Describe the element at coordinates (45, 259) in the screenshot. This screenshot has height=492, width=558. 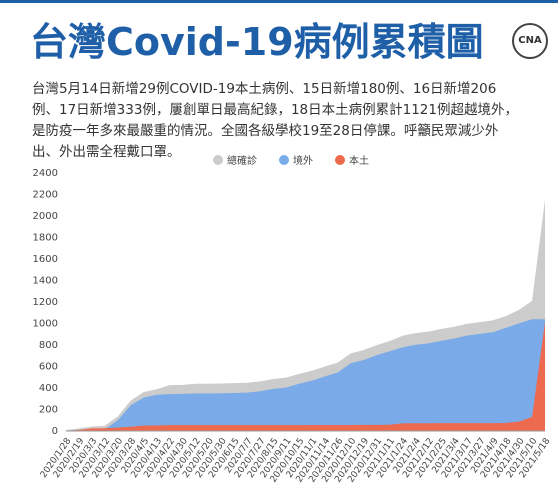
I see `y-tick-label: 1600` at that location.